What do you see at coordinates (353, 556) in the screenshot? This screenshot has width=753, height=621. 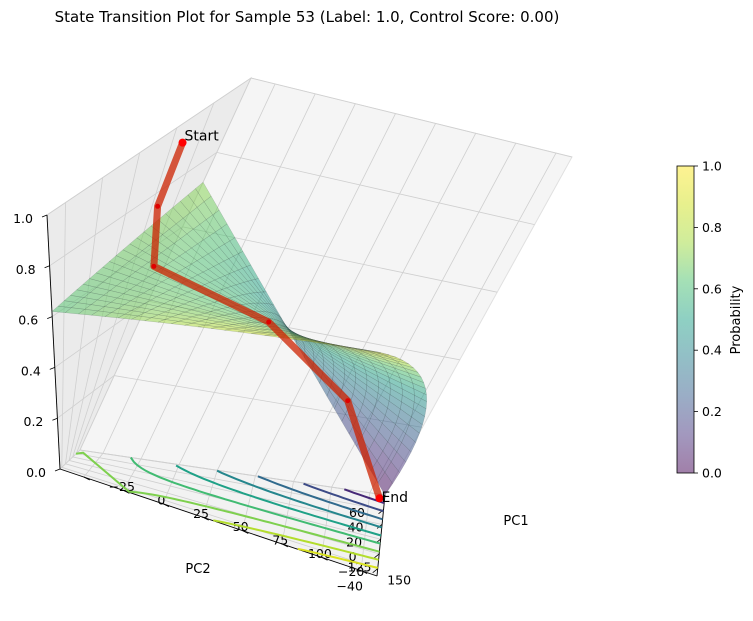 I see `y-tick-label: 0` at bounding box center [353, 556].